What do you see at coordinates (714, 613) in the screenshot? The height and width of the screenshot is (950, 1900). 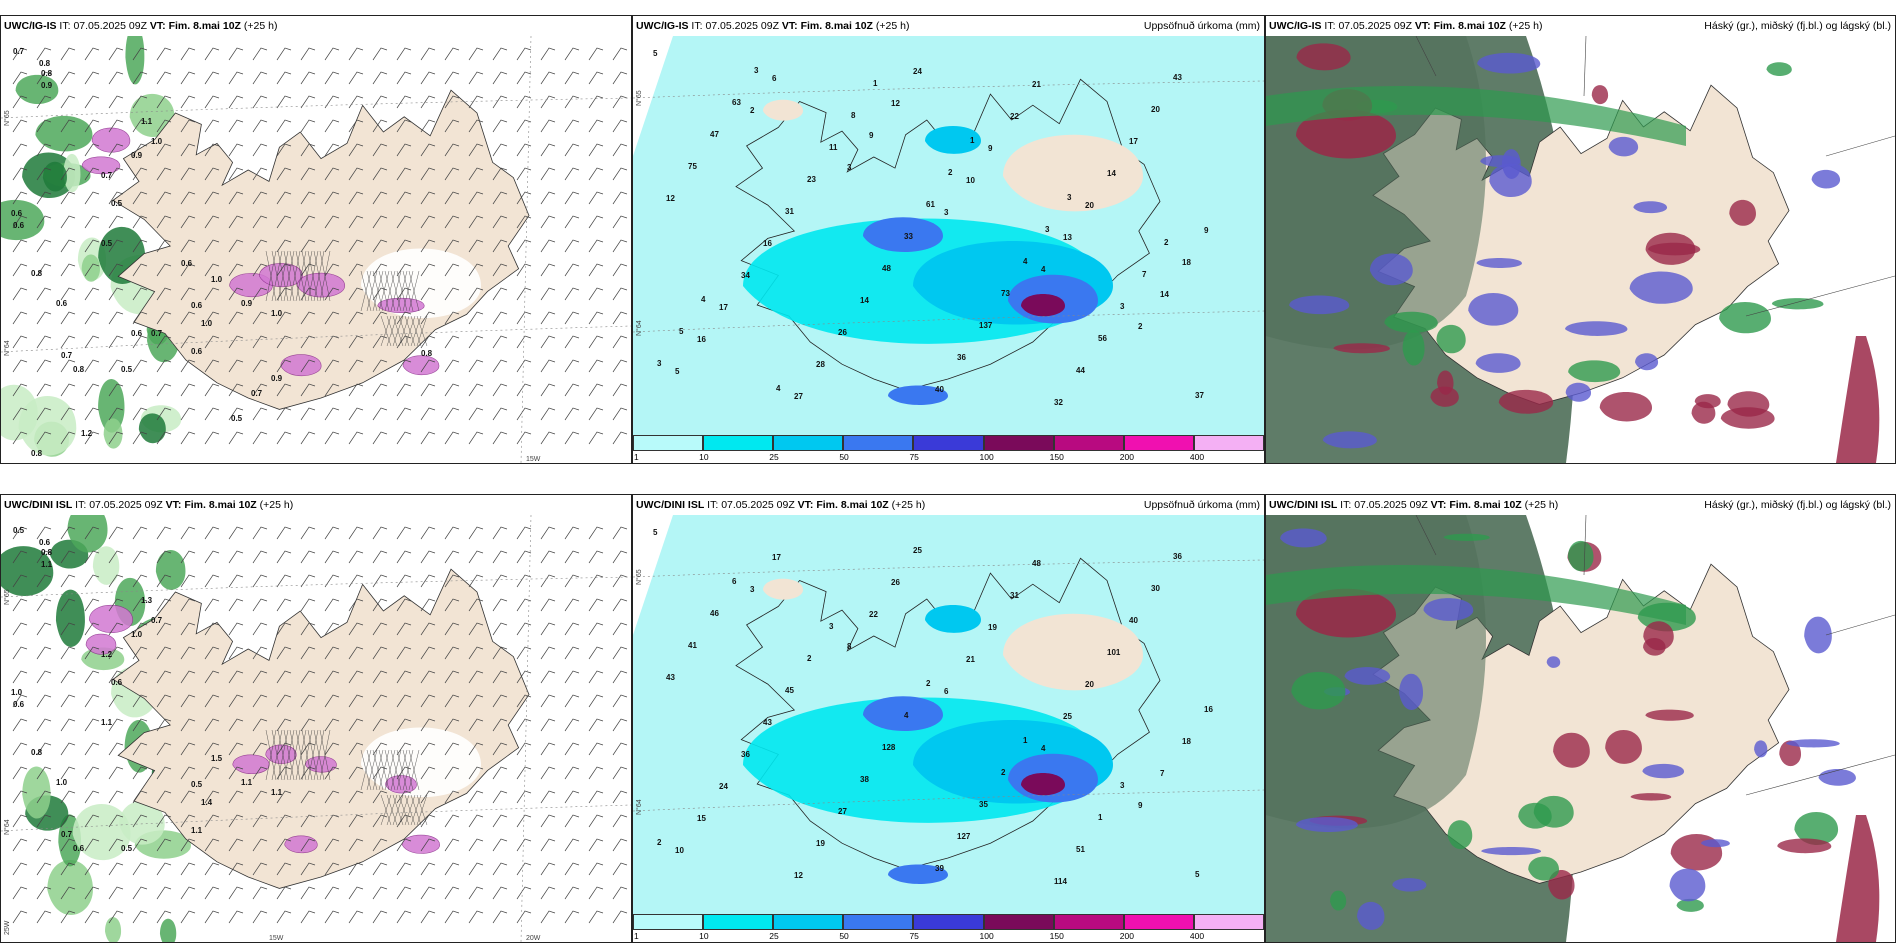 I see `value-label: 46` at bounding box center [714, 613].